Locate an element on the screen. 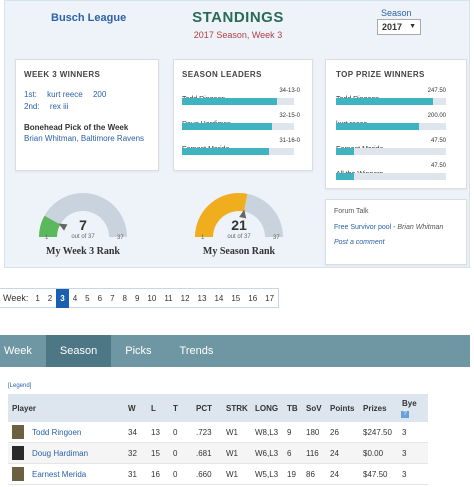 The height and width of the screenshot is (487, 474). winner-score: 200 is located at coordinates (99, 94).